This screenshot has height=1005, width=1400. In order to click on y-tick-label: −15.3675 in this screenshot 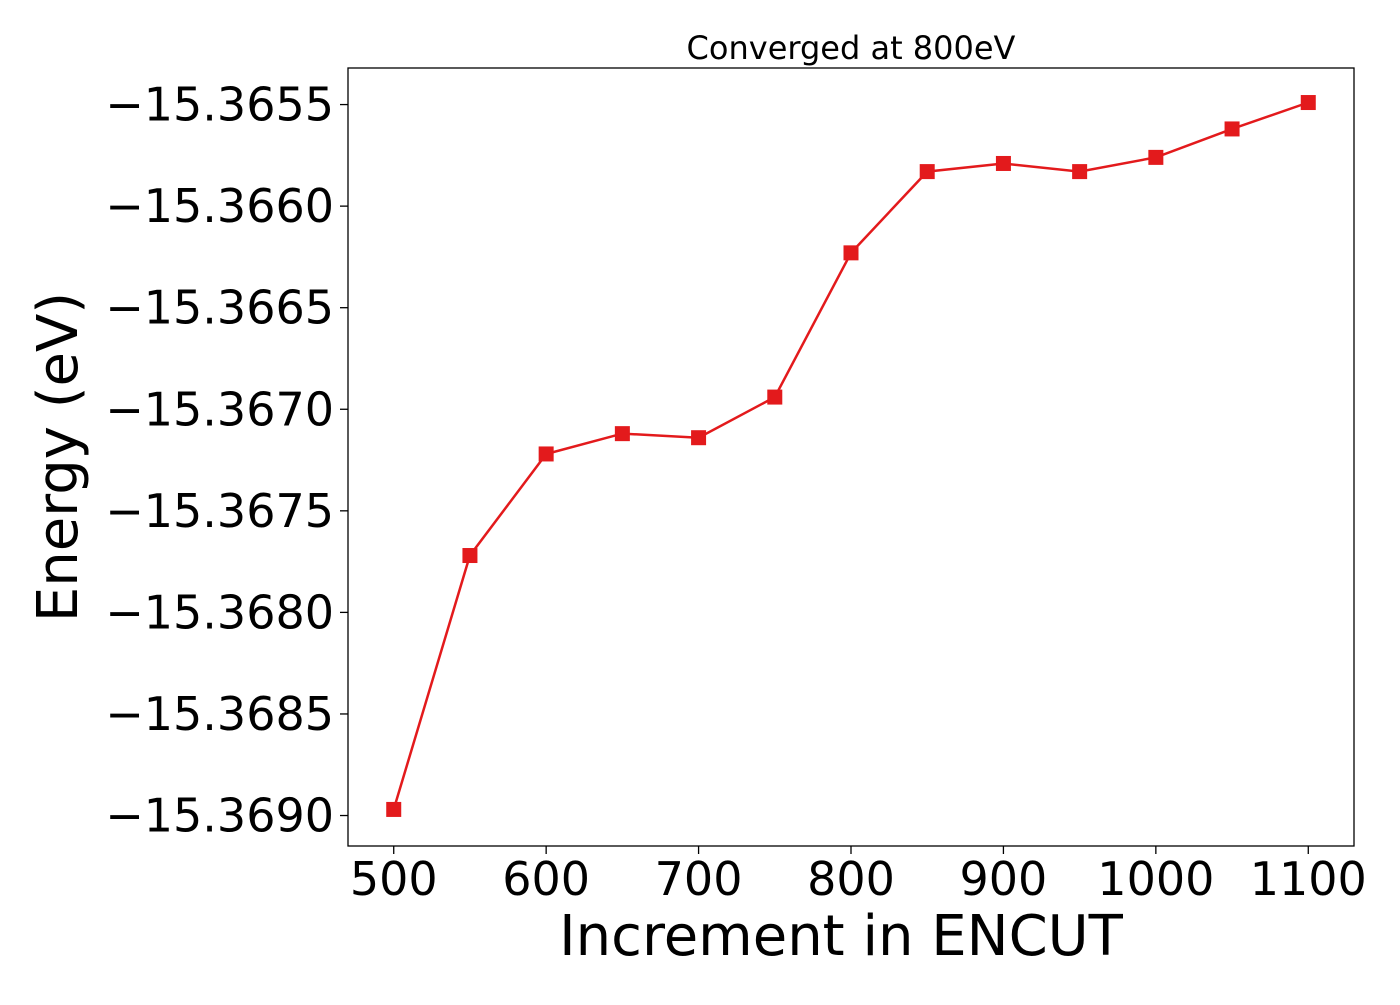, I will do `click(219, 511)`.